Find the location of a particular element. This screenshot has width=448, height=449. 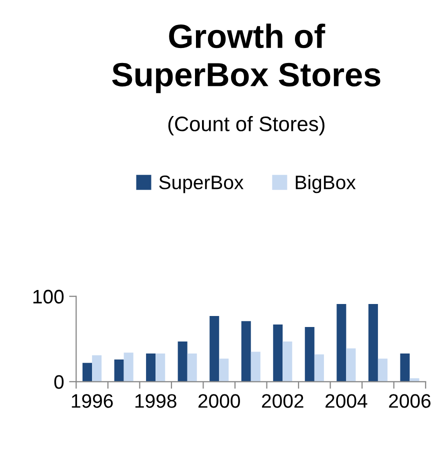

chart-title: Growth of SuperBox Stores is located at coordinates (246, 59).